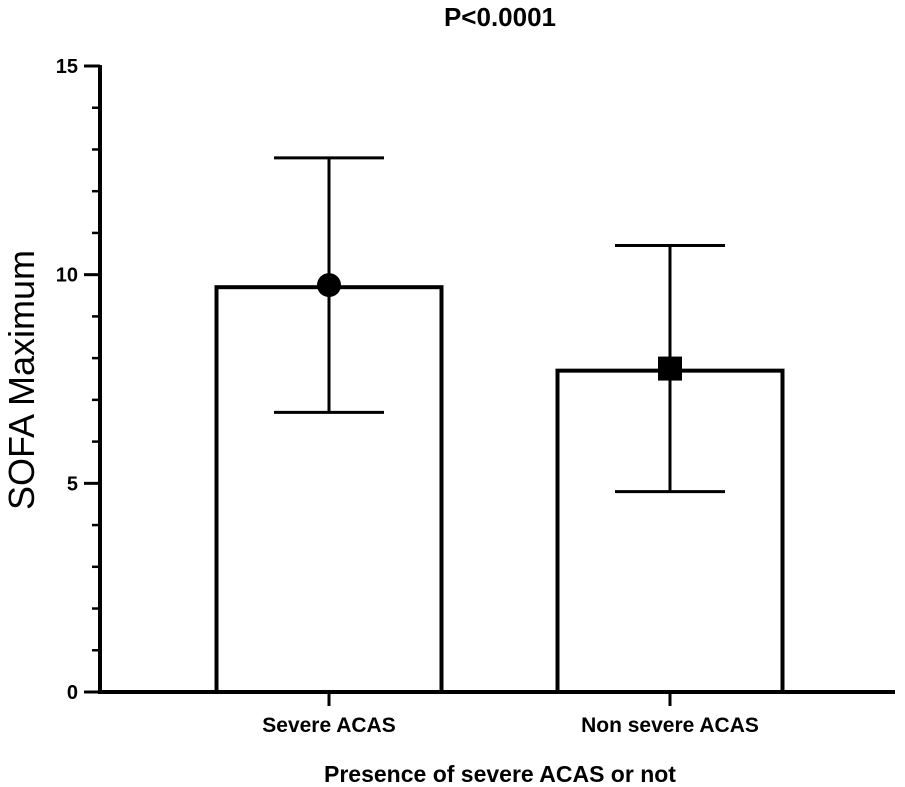 This screenshot has height=787, width=905. I want to click on x-tick-label-1: Severe ACAS, so click(328, 725).